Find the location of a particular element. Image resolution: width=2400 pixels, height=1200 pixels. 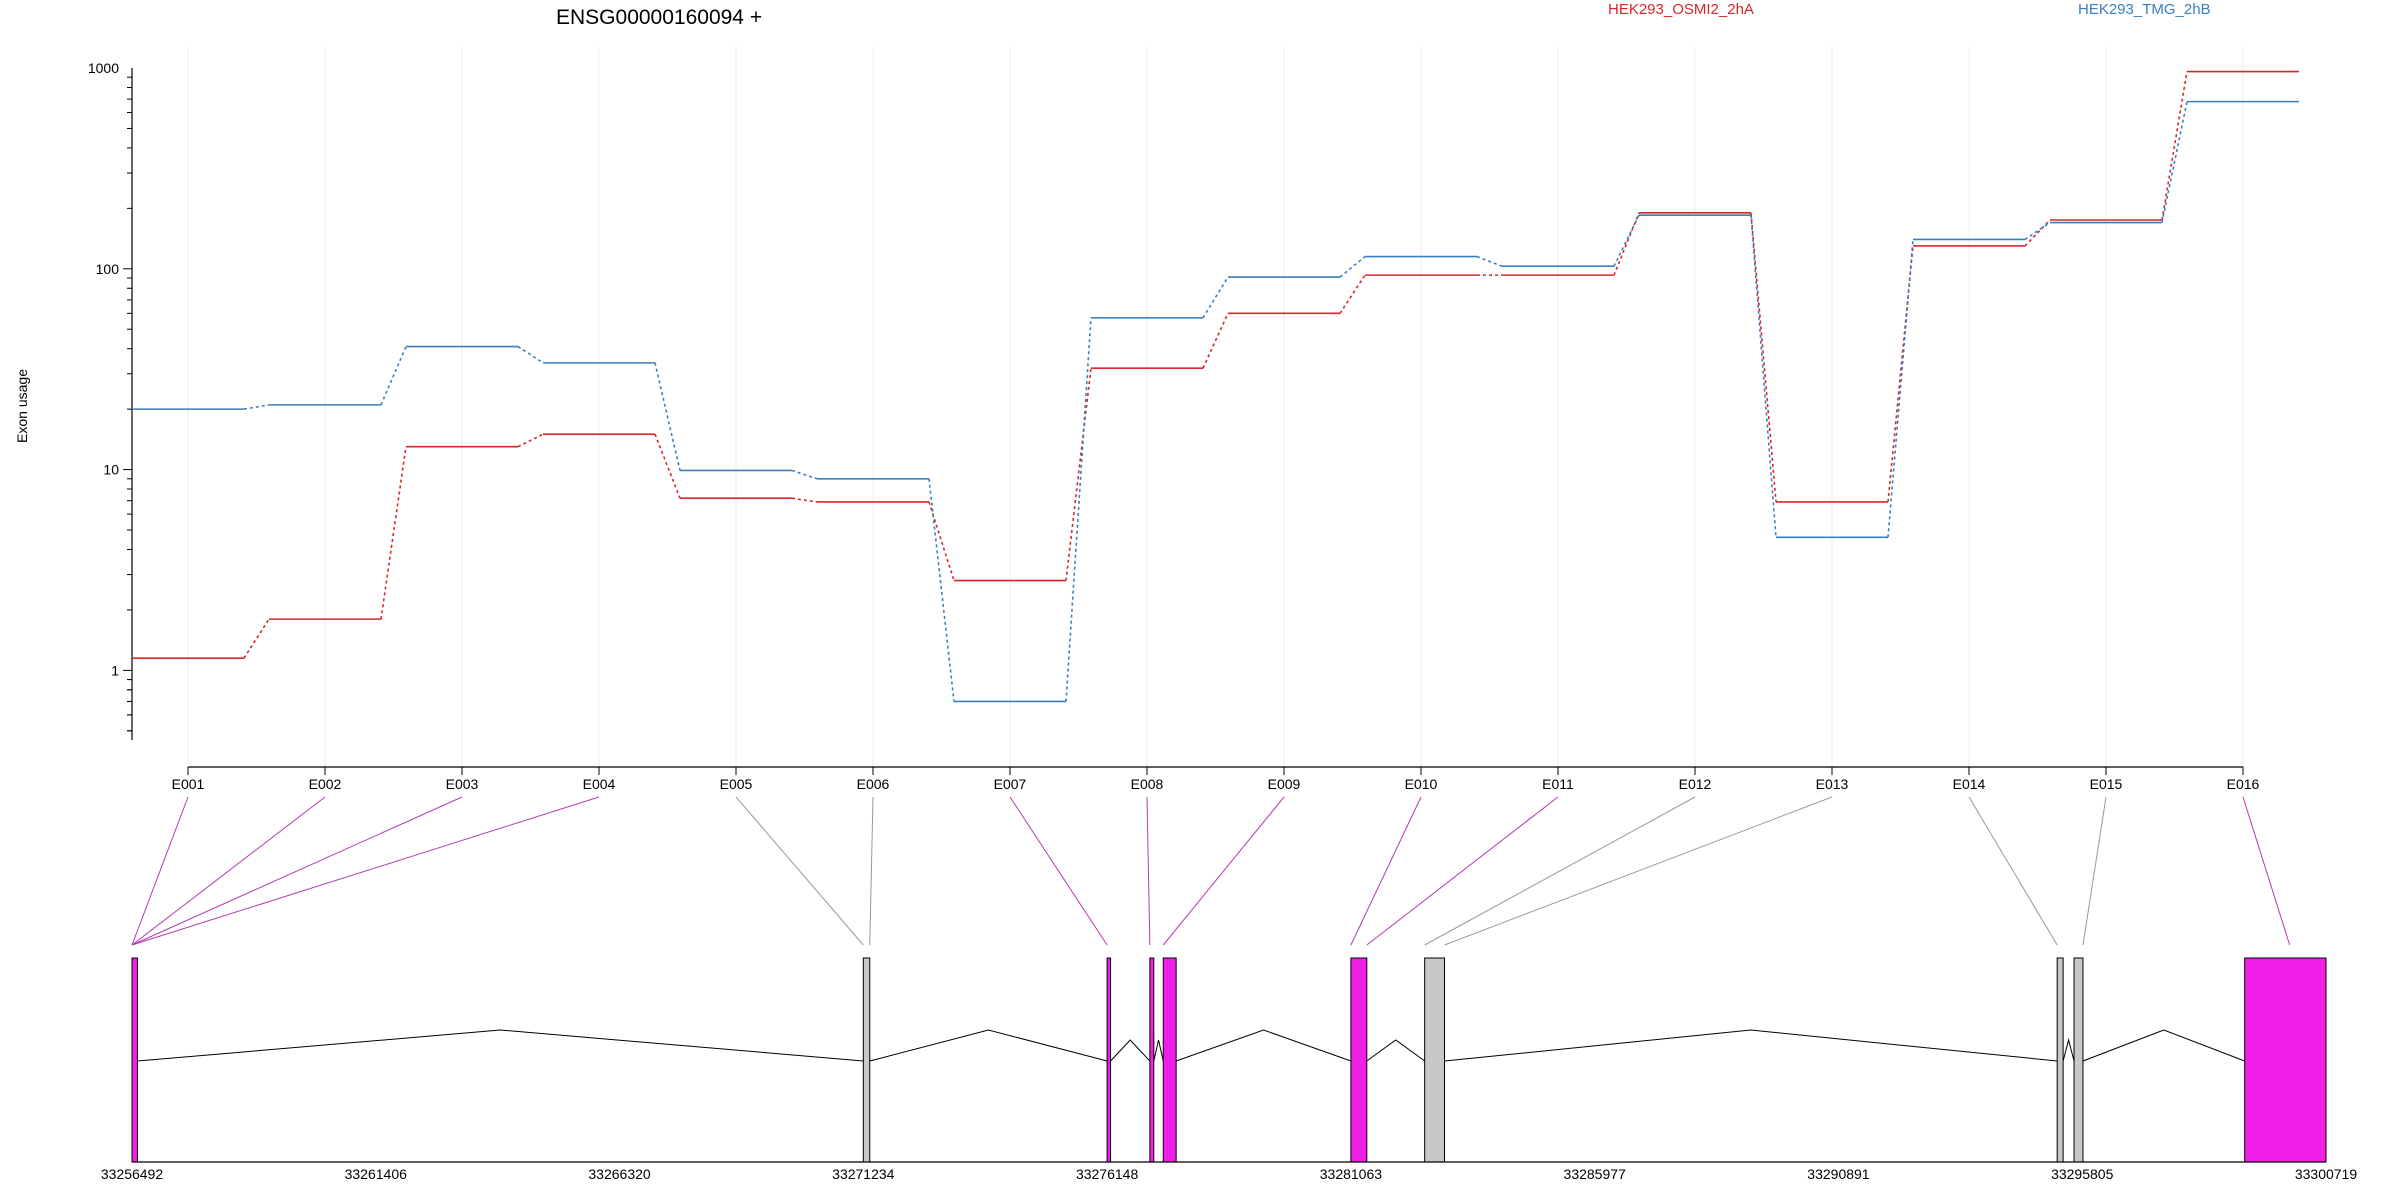

exon-connector-e006 is located at coordinates (871, 871).